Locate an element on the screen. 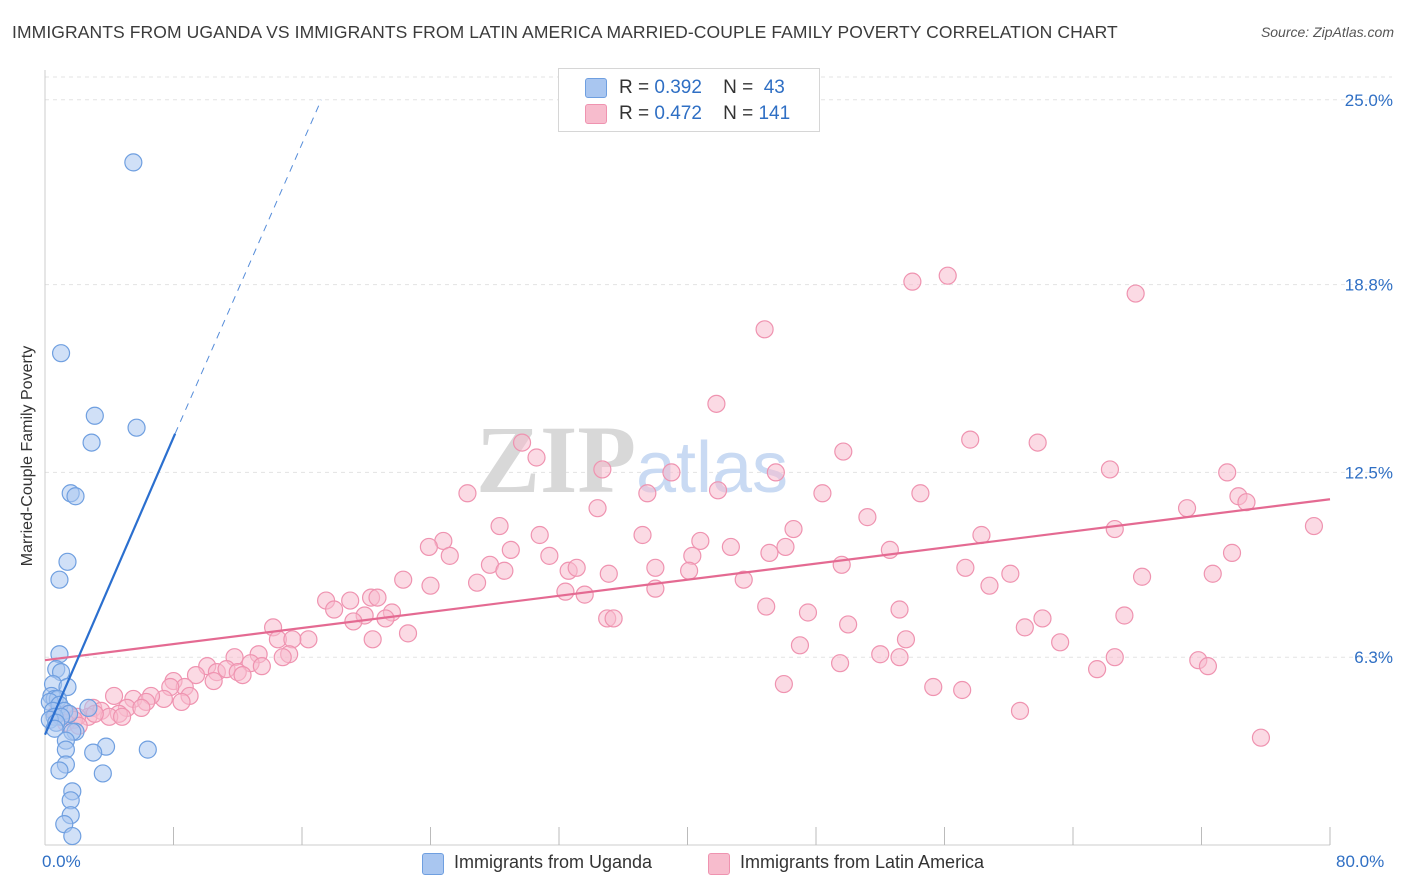  legend-uganda-n: 43 is located at coordinates (774, 87).